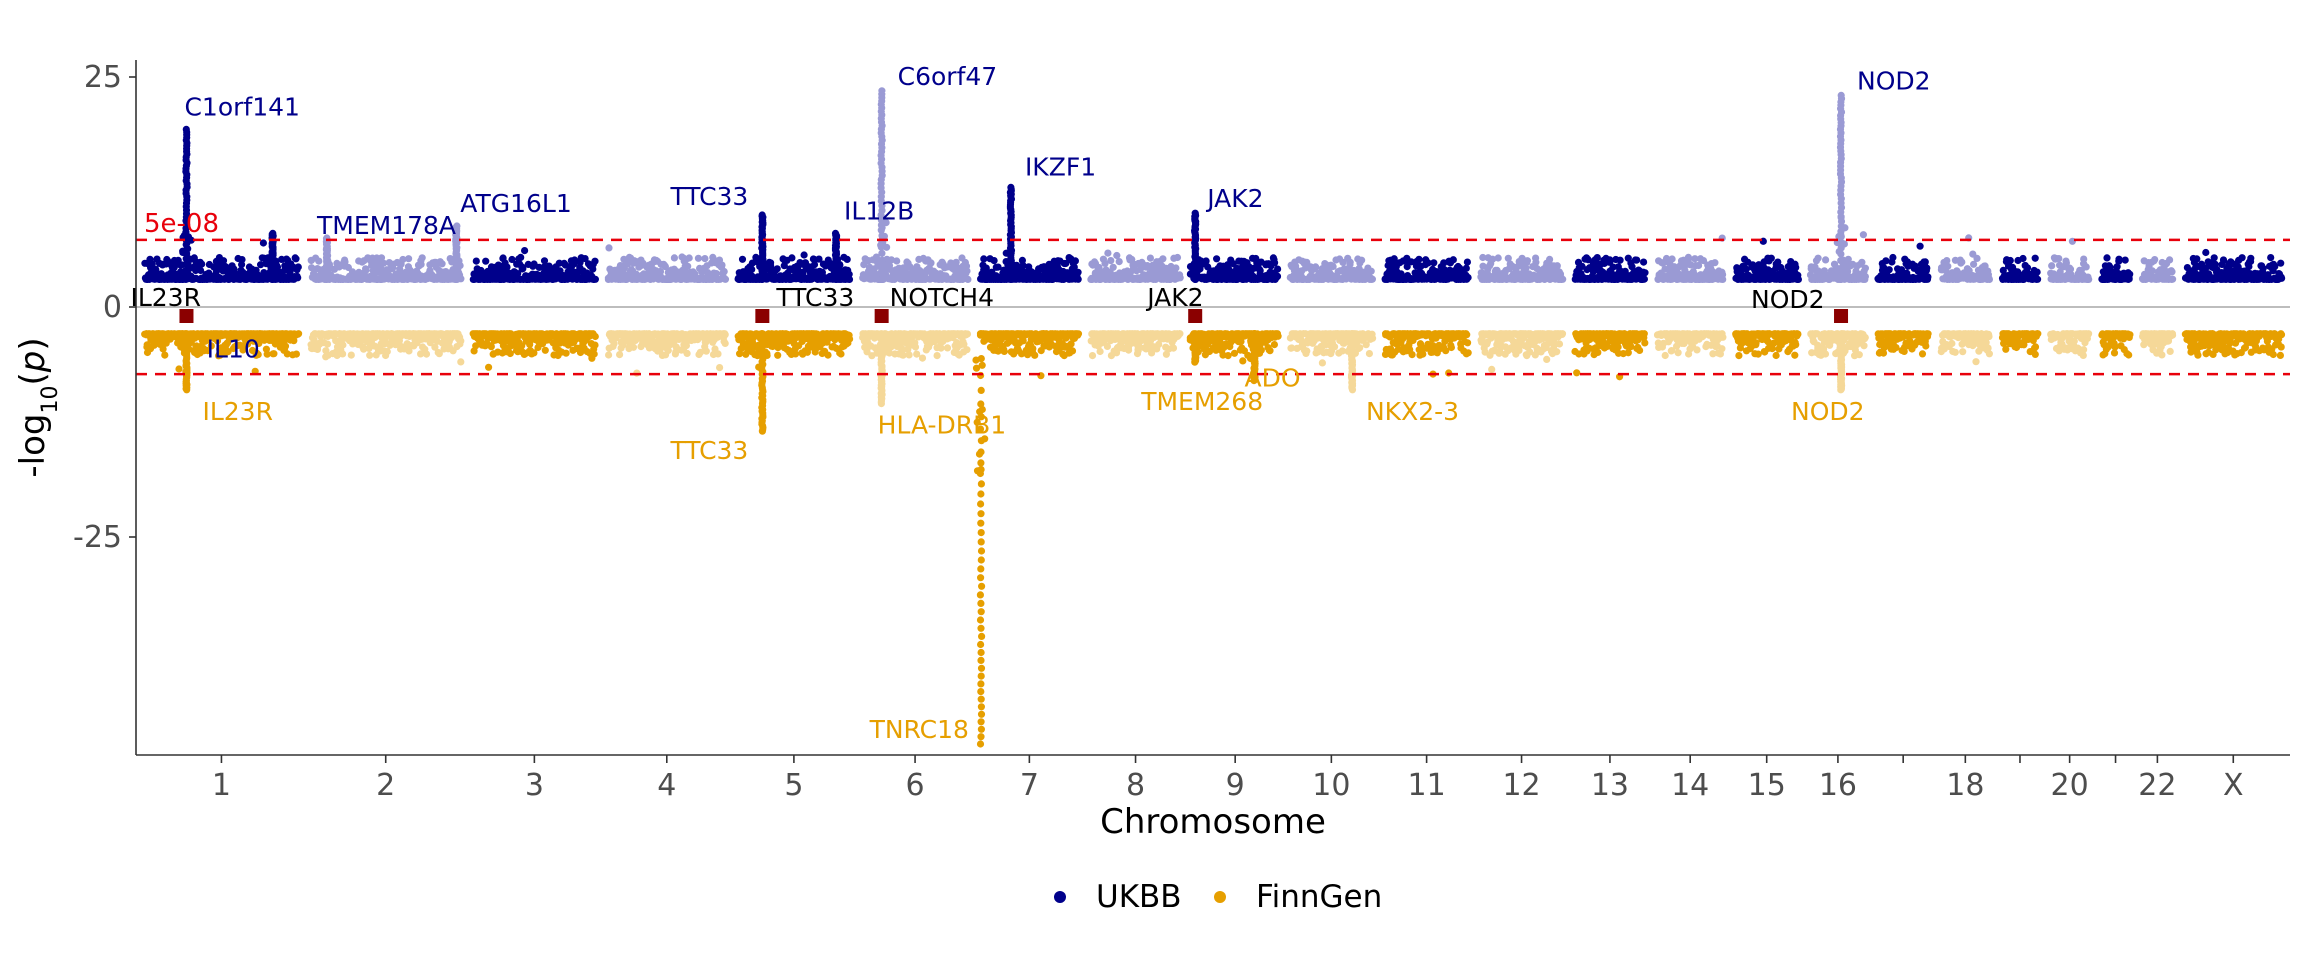  What do you see at coordinates (112, 307) in the screenshot?
I see `y-tick-label: 0` at bounding box center [112, 307].